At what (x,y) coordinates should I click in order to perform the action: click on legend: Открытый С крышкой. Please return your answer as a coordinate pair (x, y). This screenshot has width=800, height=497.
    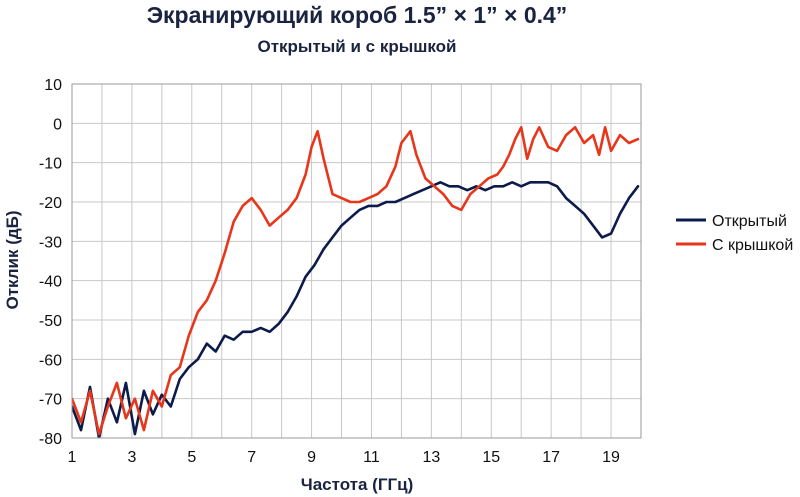
    Looking at the image, I should click on (734, 233).